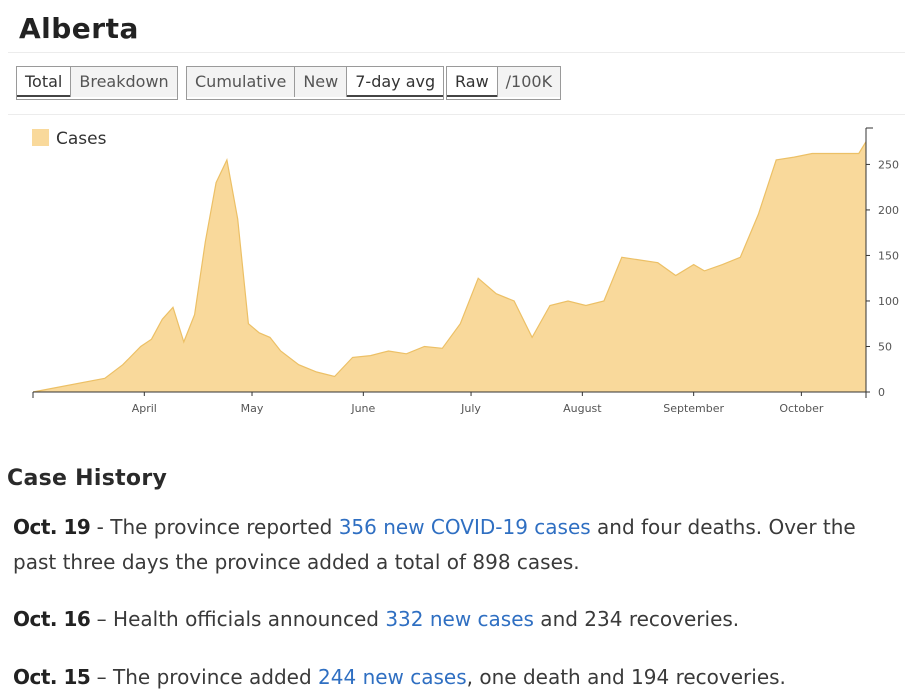 The image size is (907, 695). Describe the element at coordinates (216, 677) in the screenshot. I see `entry-text: The province added` at that location.